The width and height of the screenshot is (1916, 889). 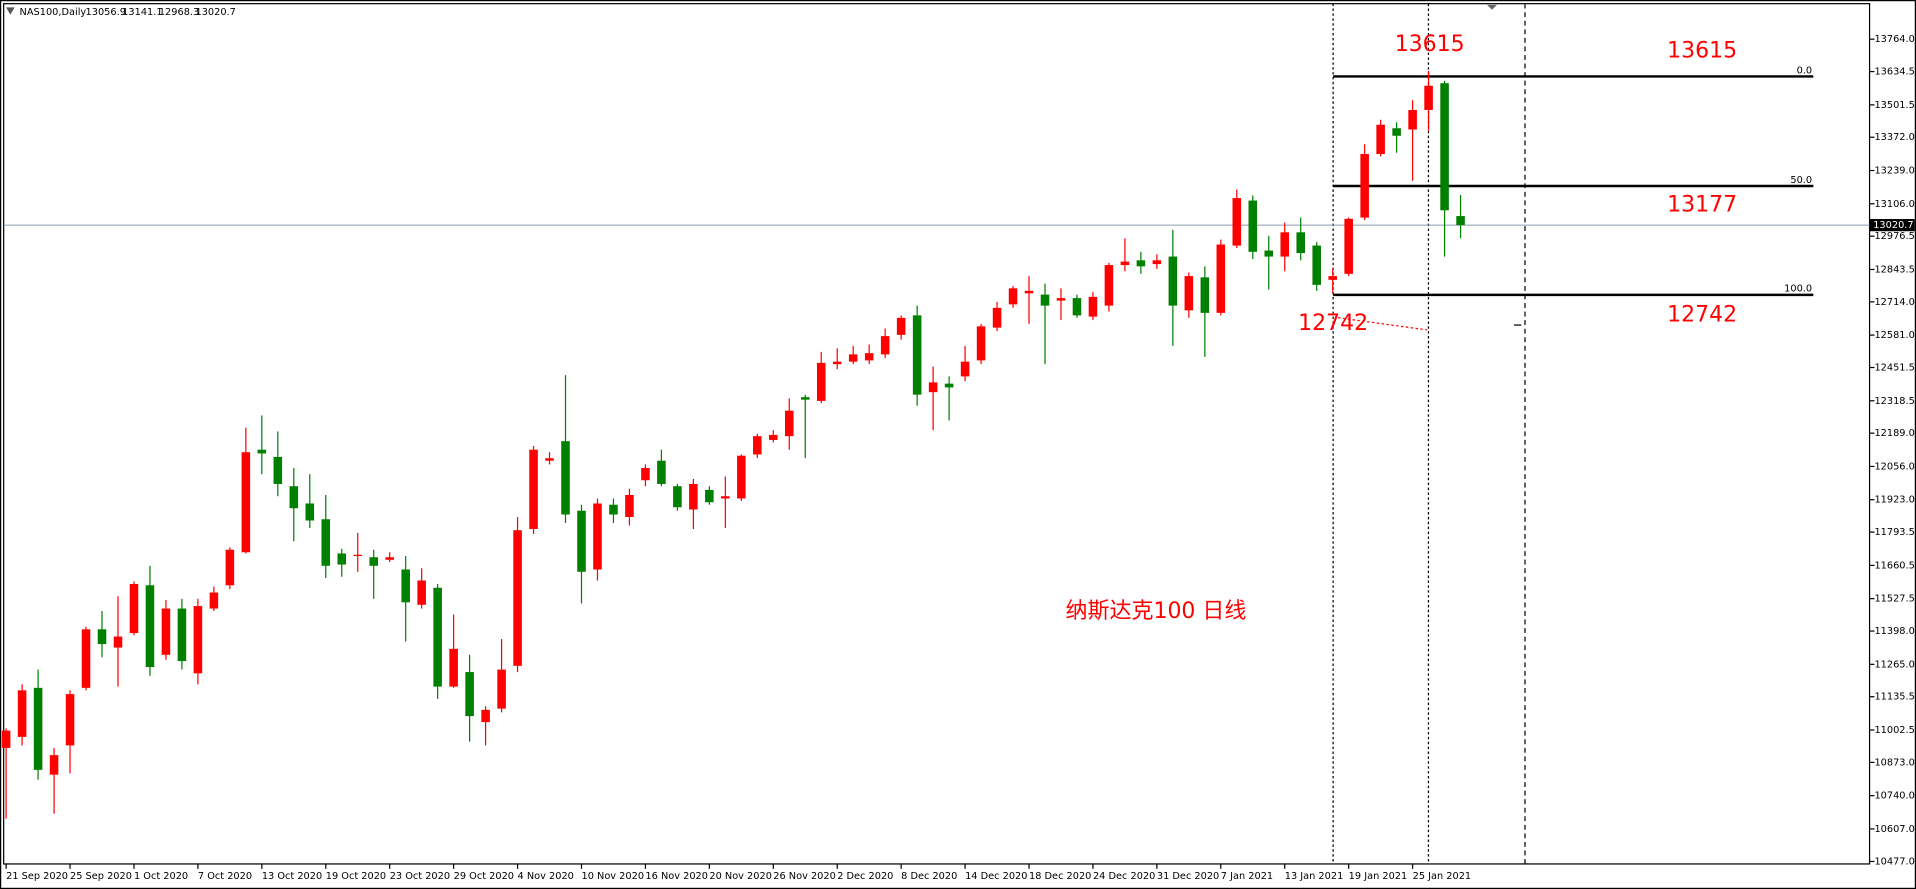 What do you see at coordinates (1156, 611) in the screenshot?
I see `caption: 纳斯达克100 日线` at bounding box center [1156, 611].